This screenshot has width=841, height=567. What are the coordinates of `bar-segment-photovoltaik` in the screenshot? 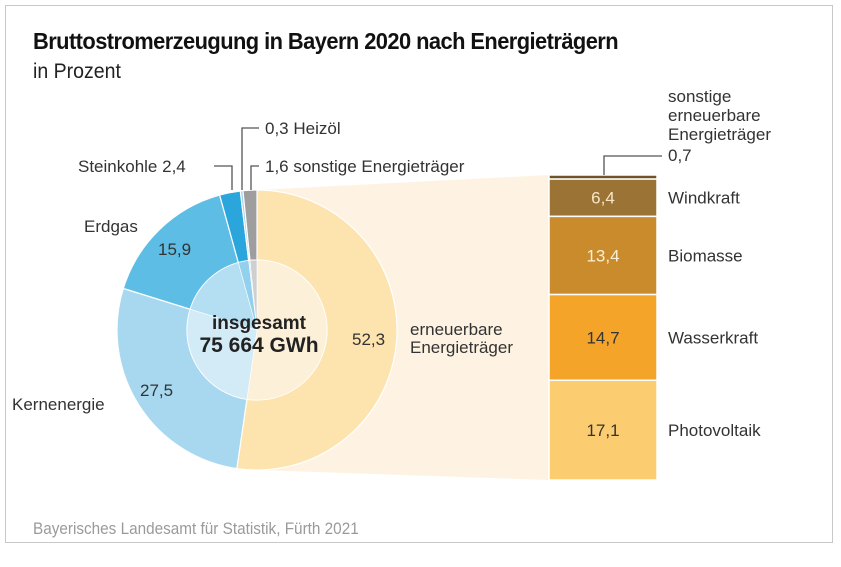 It's located at (603, 430).